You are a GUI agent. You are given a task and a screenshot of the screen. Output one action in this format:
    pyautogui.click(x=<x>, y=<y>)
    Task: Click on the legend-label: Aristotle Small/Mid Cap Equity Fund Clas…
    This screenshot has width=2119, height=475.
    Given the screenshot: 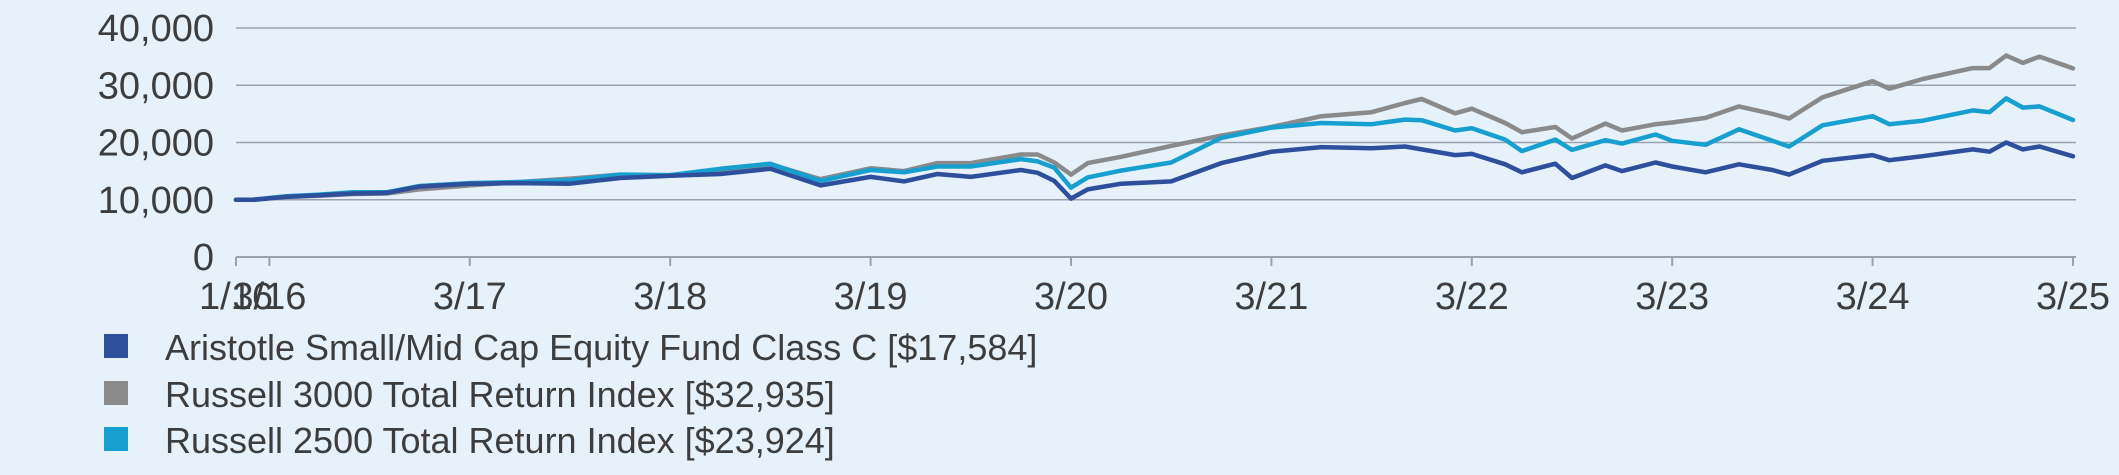 What is the action you would take?
    pyautogui.click(x=601, y=347)
    